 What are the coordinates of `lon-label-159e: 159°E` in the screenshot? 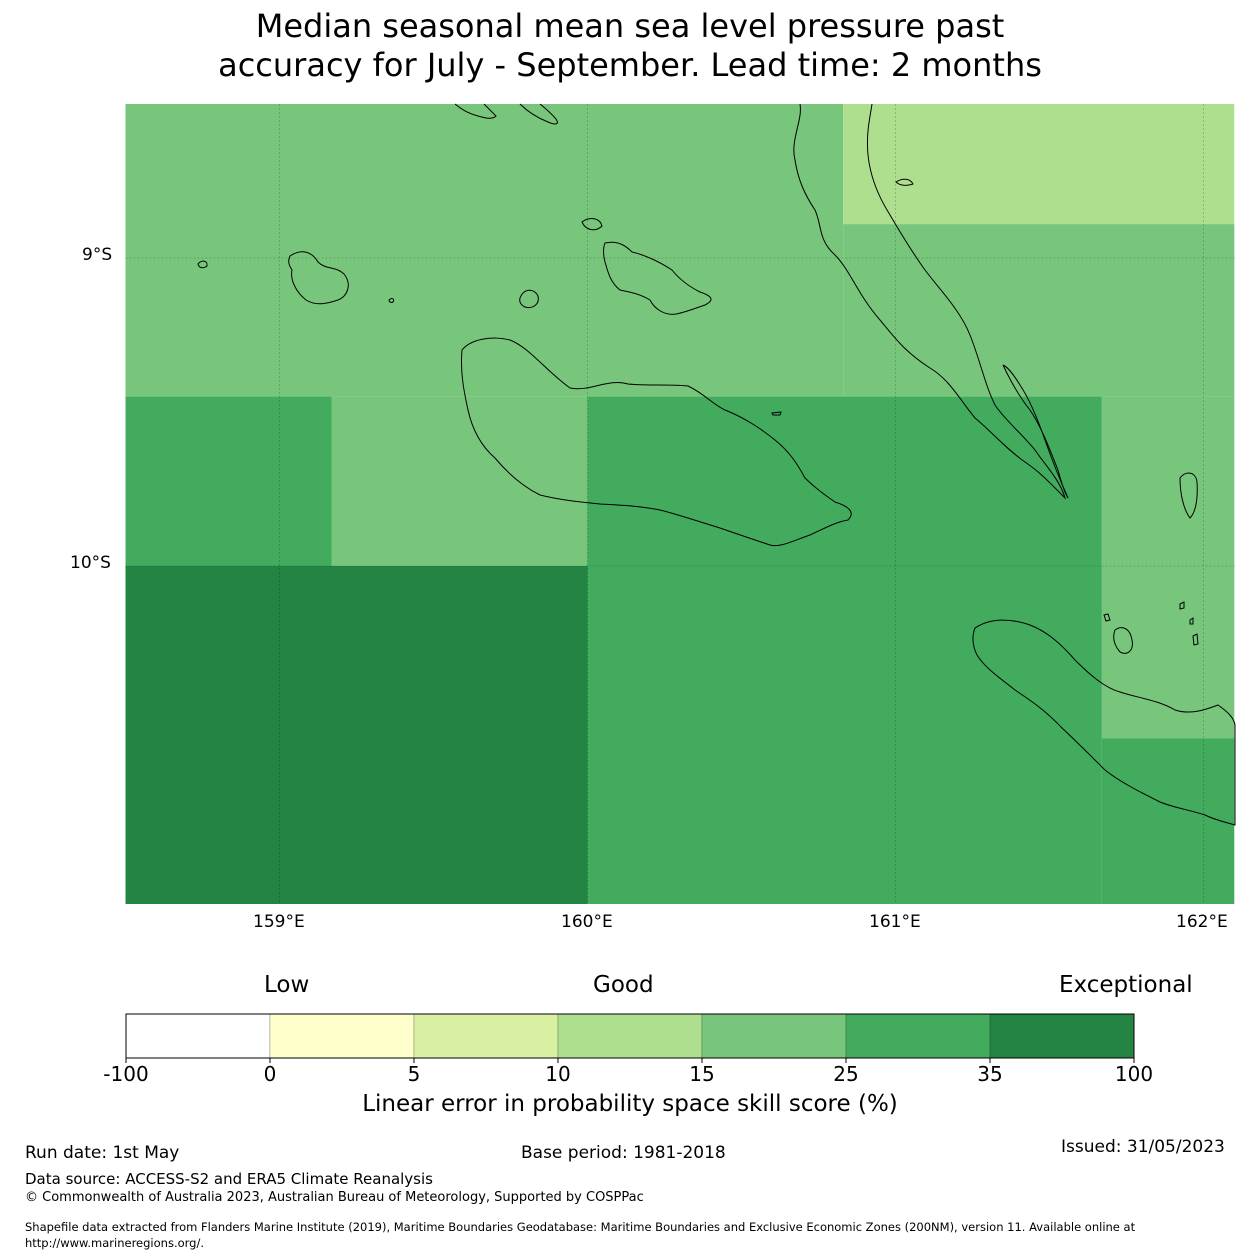 It's located at (279, 922).